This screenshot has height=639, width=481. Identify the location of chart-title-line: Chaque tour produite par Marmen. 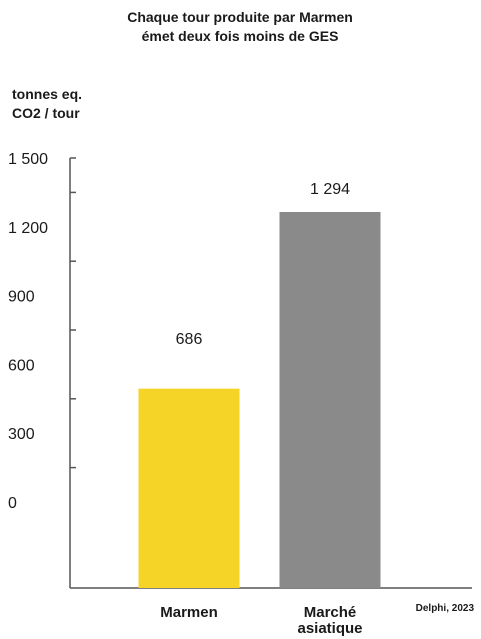
(240, 17).